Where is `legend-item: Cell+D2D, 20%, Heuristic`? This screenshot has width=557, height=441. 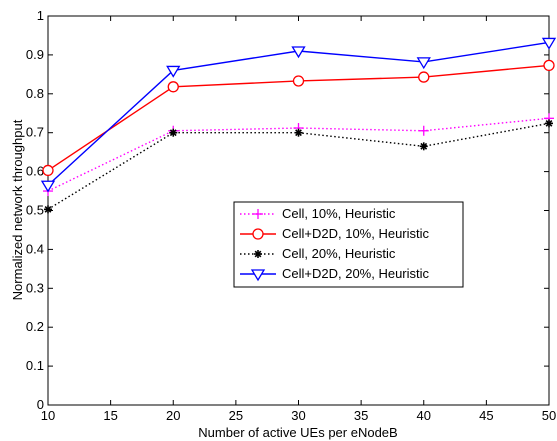 legend-item: Cell+D2D, 20%, Heuristic is located at coordinates (335, 274).